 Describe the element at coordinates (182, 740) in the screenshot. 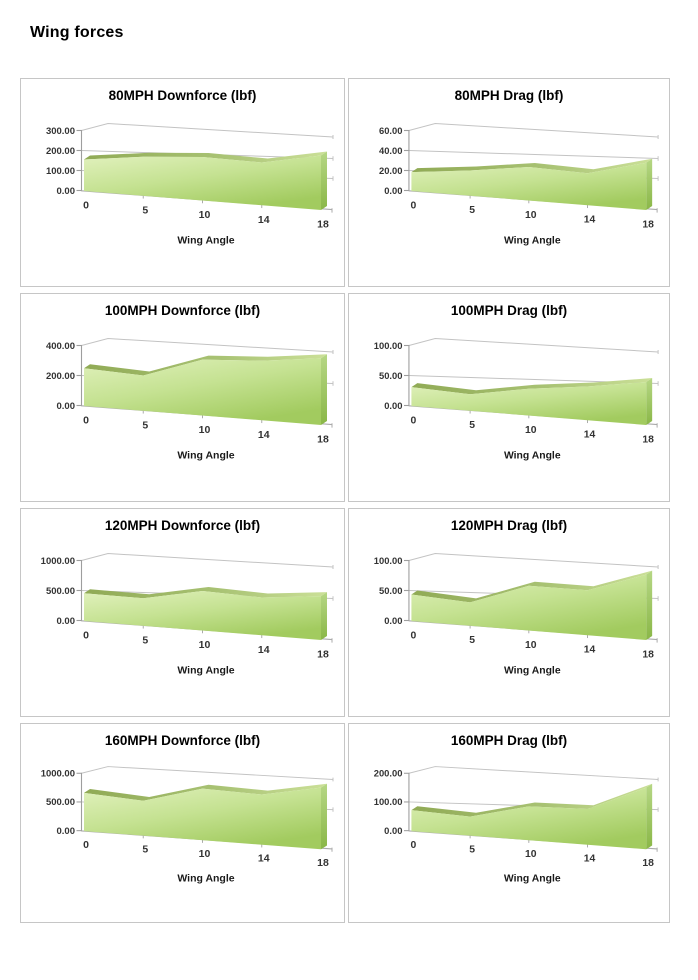

I see `chart-title: 160MPH Downforce (lbf)` at that location.